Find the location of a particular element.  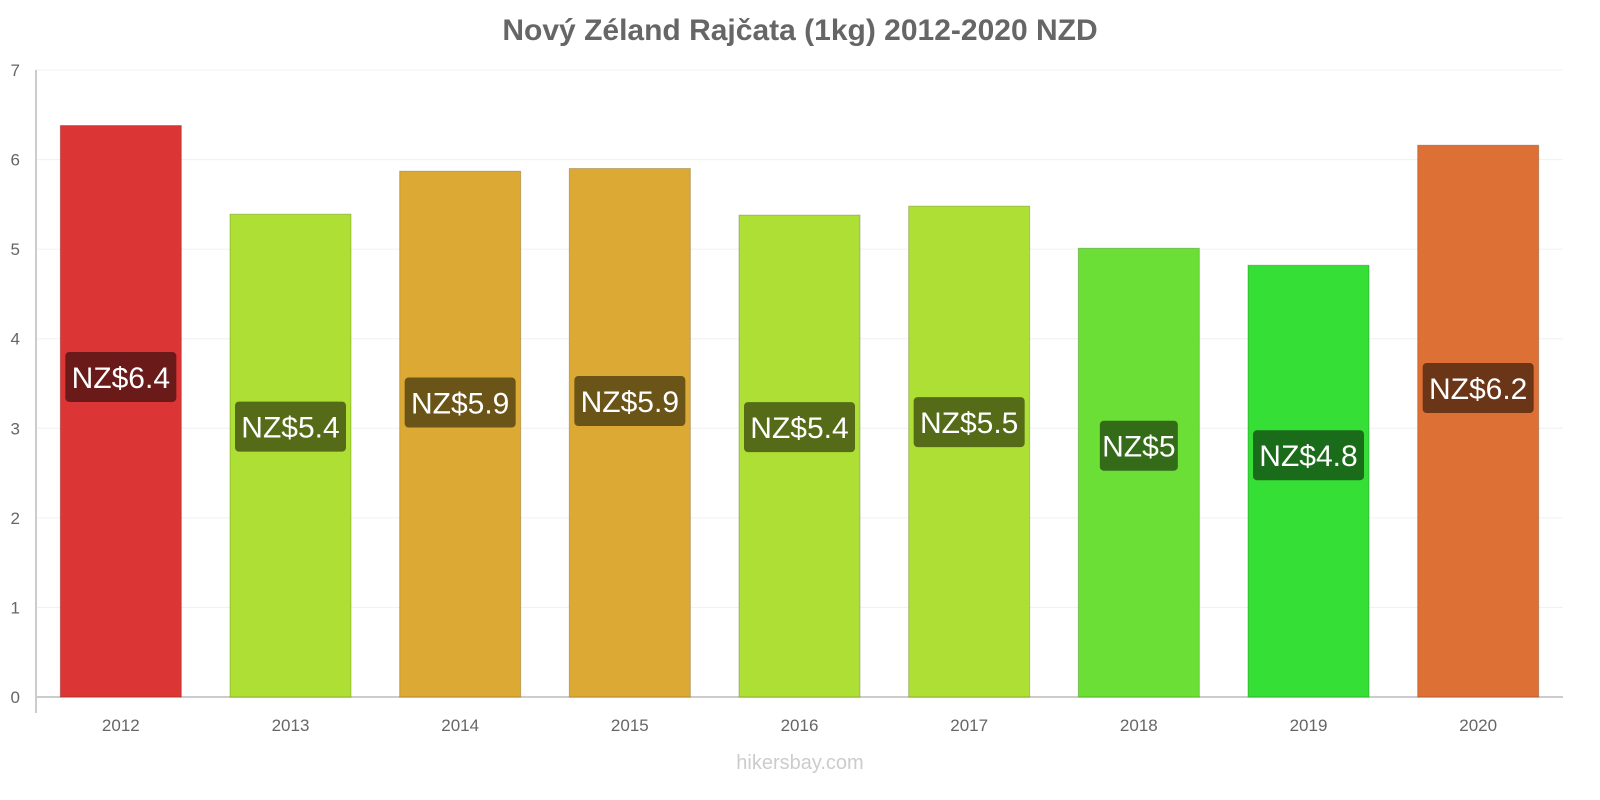

x-tick-label: 2019 is located at coordinates (1309, 725).